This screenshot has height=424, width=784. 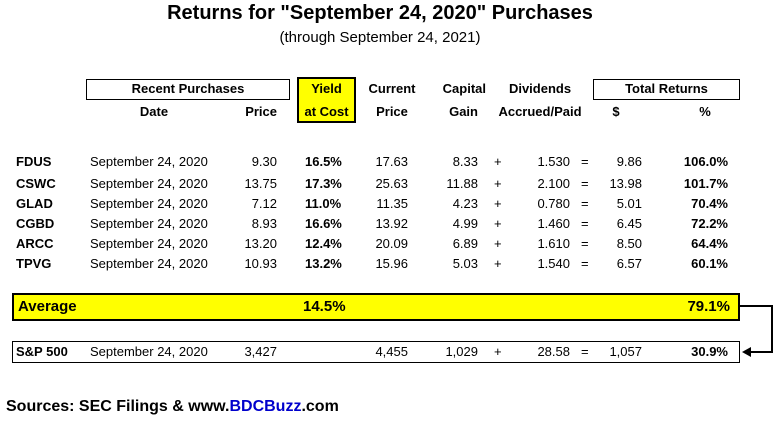 I want to click on price-cell: 8.93, so click(x=264, y=223).